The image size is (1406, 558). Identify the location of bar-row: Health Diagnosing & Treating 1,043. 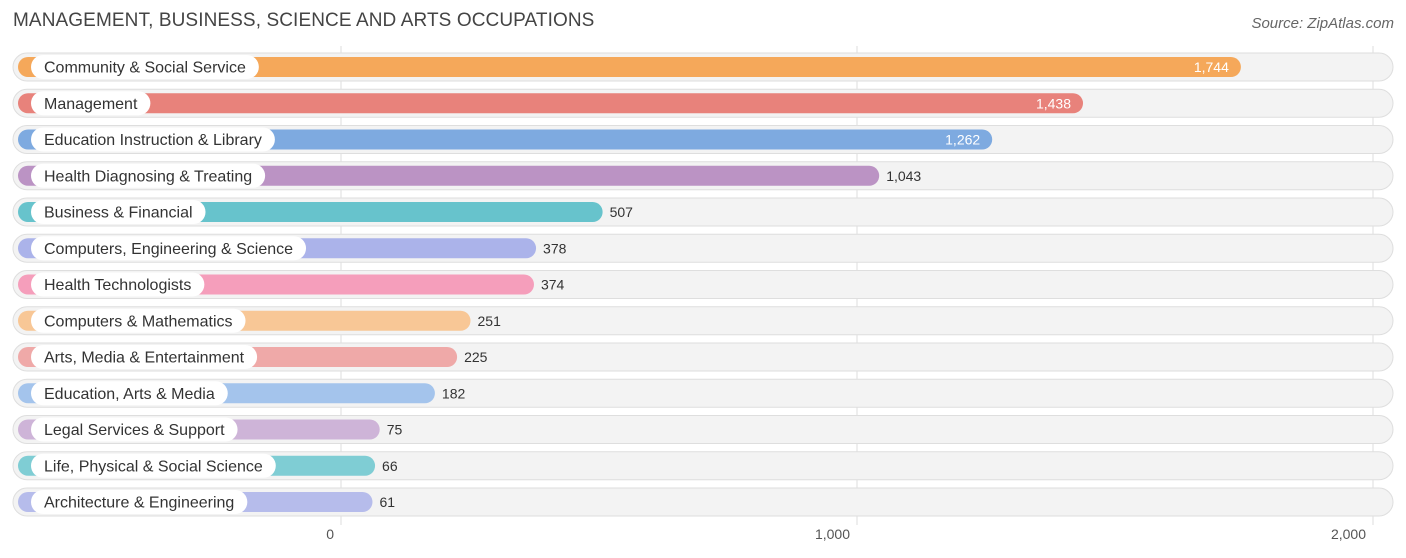
(703, 176).